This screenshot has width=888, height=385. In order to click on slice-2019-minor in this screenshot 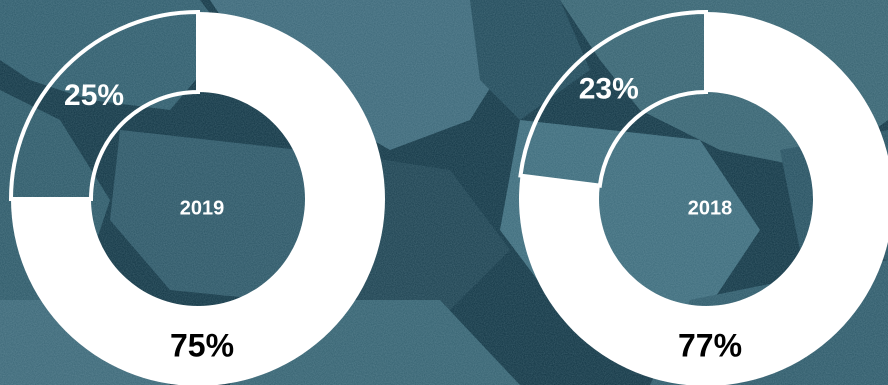, I will do `click(104, 105)`.